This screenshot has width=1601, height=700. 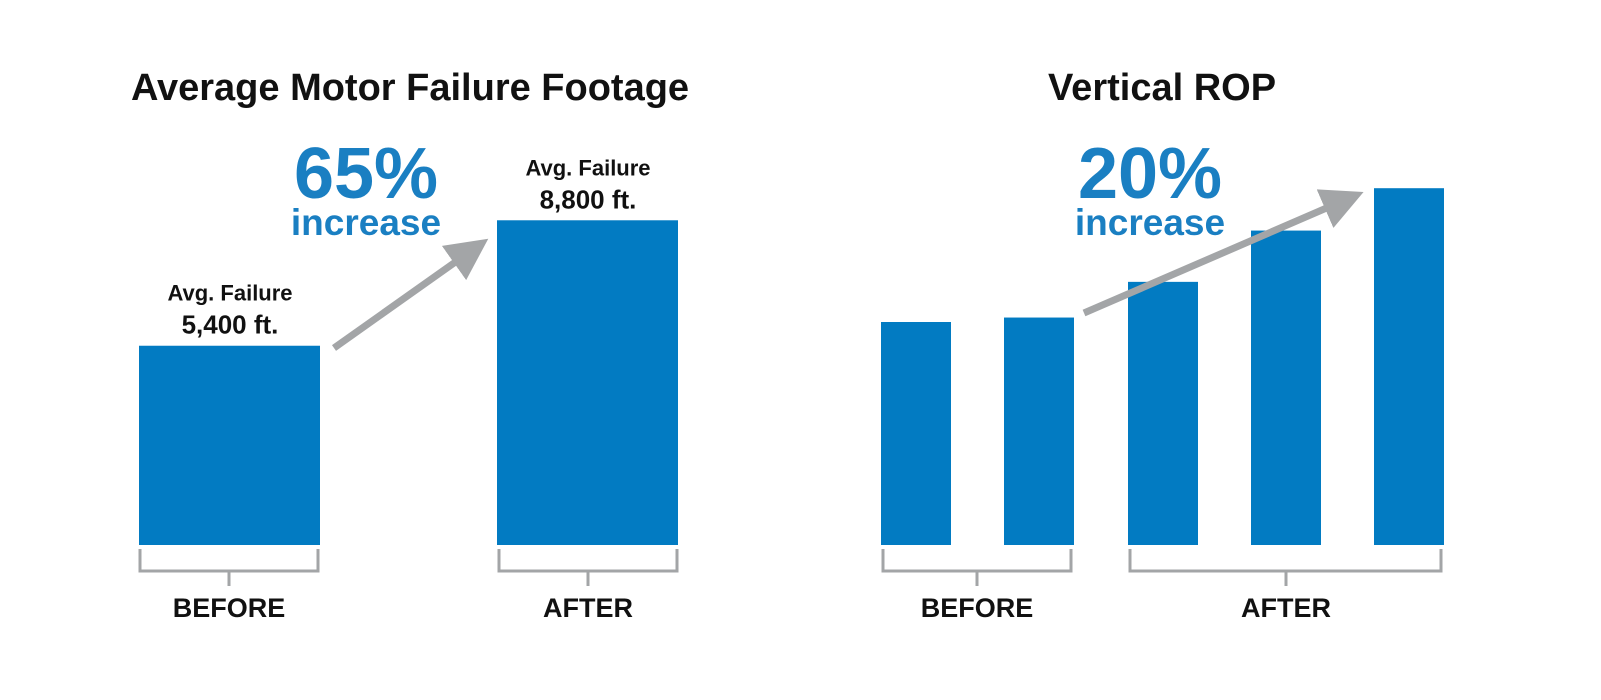 I want to click on callout-65-percent: 65% increase, so click(x=366, y=188).